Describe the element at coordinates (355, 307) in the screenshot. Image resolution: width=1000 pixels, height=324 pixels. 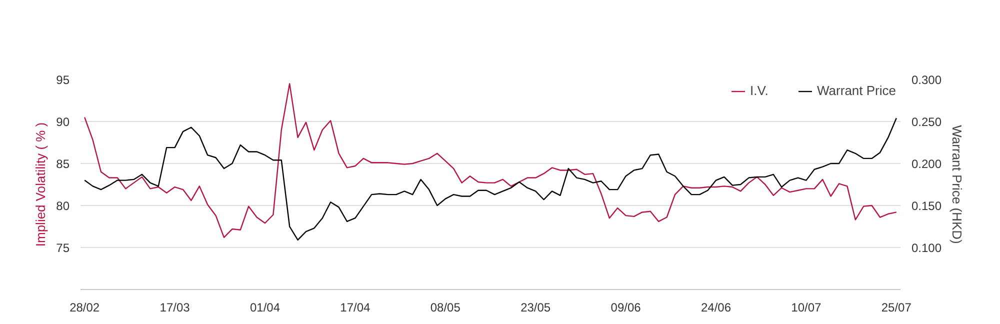
I see `x-tick-label: 17/04` at that location.